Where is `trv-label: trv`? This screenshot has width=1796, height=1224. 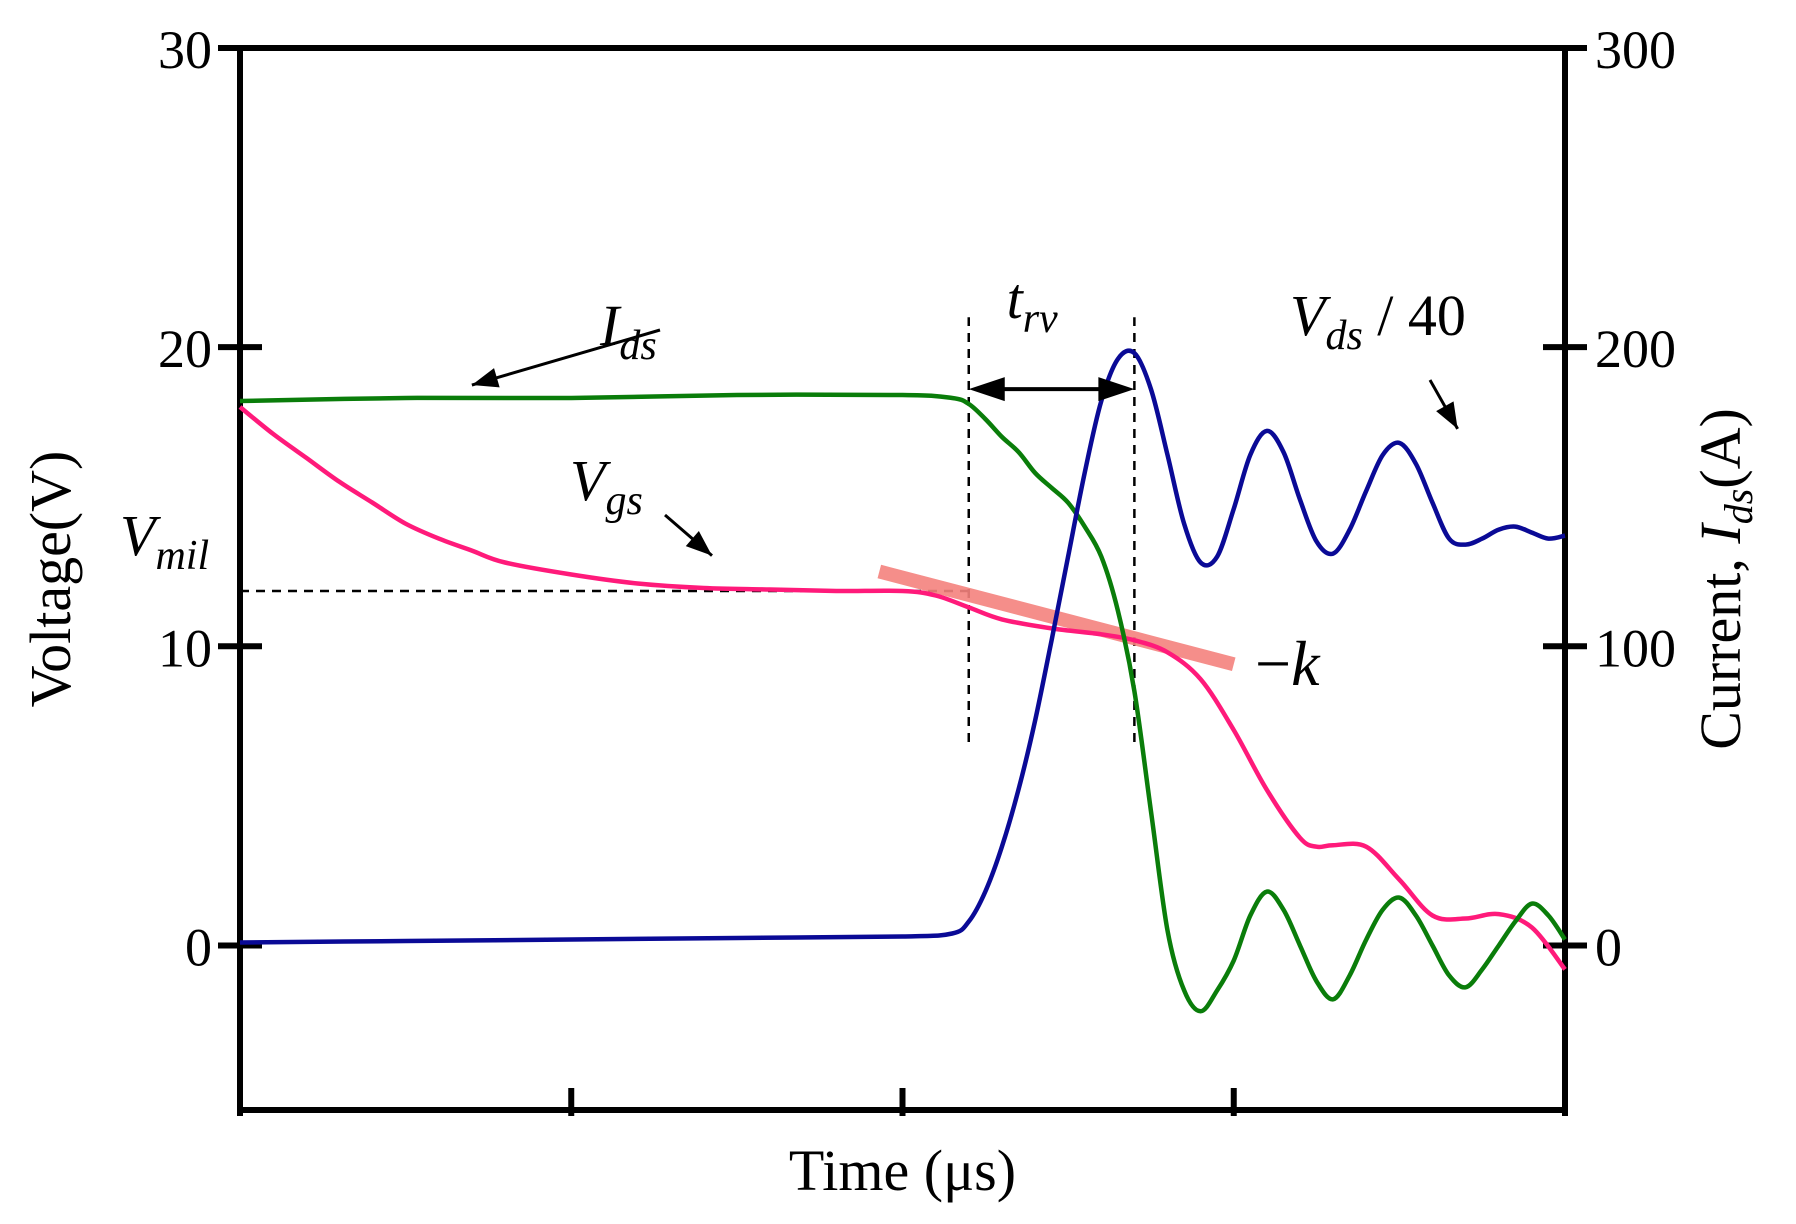 trv-label: trv is located at coordinates (1032, 304).